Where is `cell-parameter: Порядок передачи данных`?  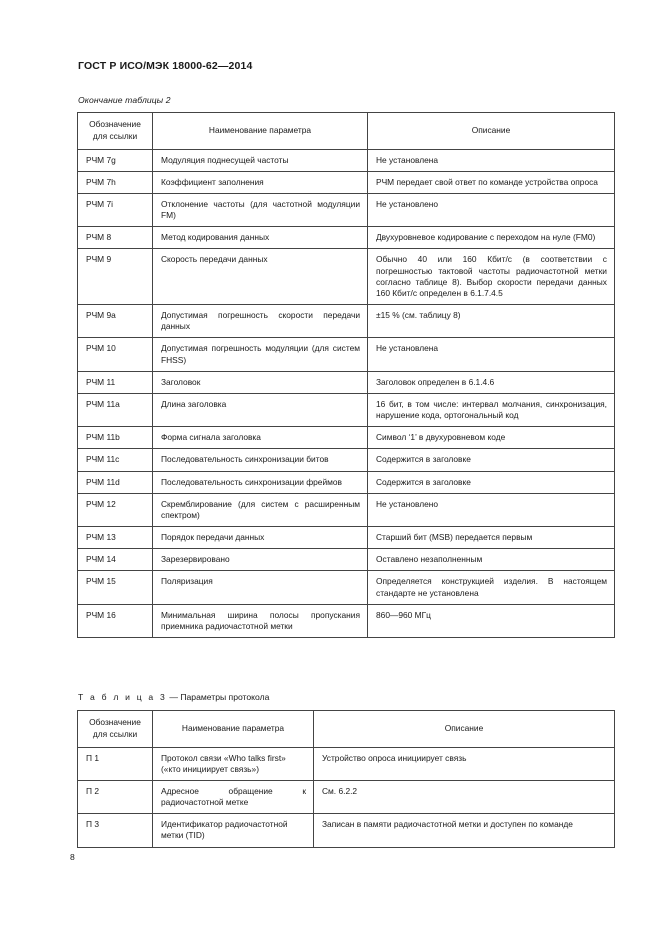
cell-parameter: Порядок передачи данных is located at coordinates (260, 538).